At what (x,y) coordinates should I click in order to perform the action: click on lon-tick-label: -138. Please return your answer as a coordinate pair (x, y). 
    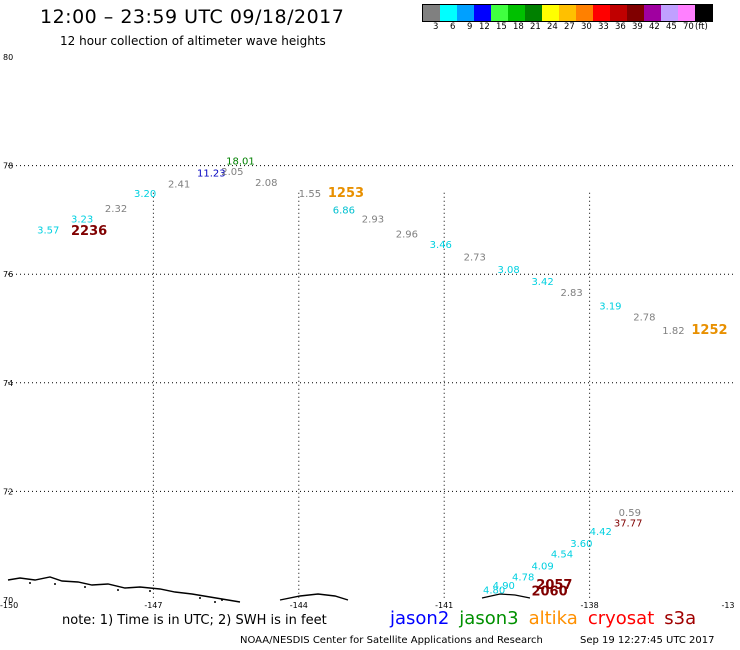
    Looking at the image, I should click on (590, 605).